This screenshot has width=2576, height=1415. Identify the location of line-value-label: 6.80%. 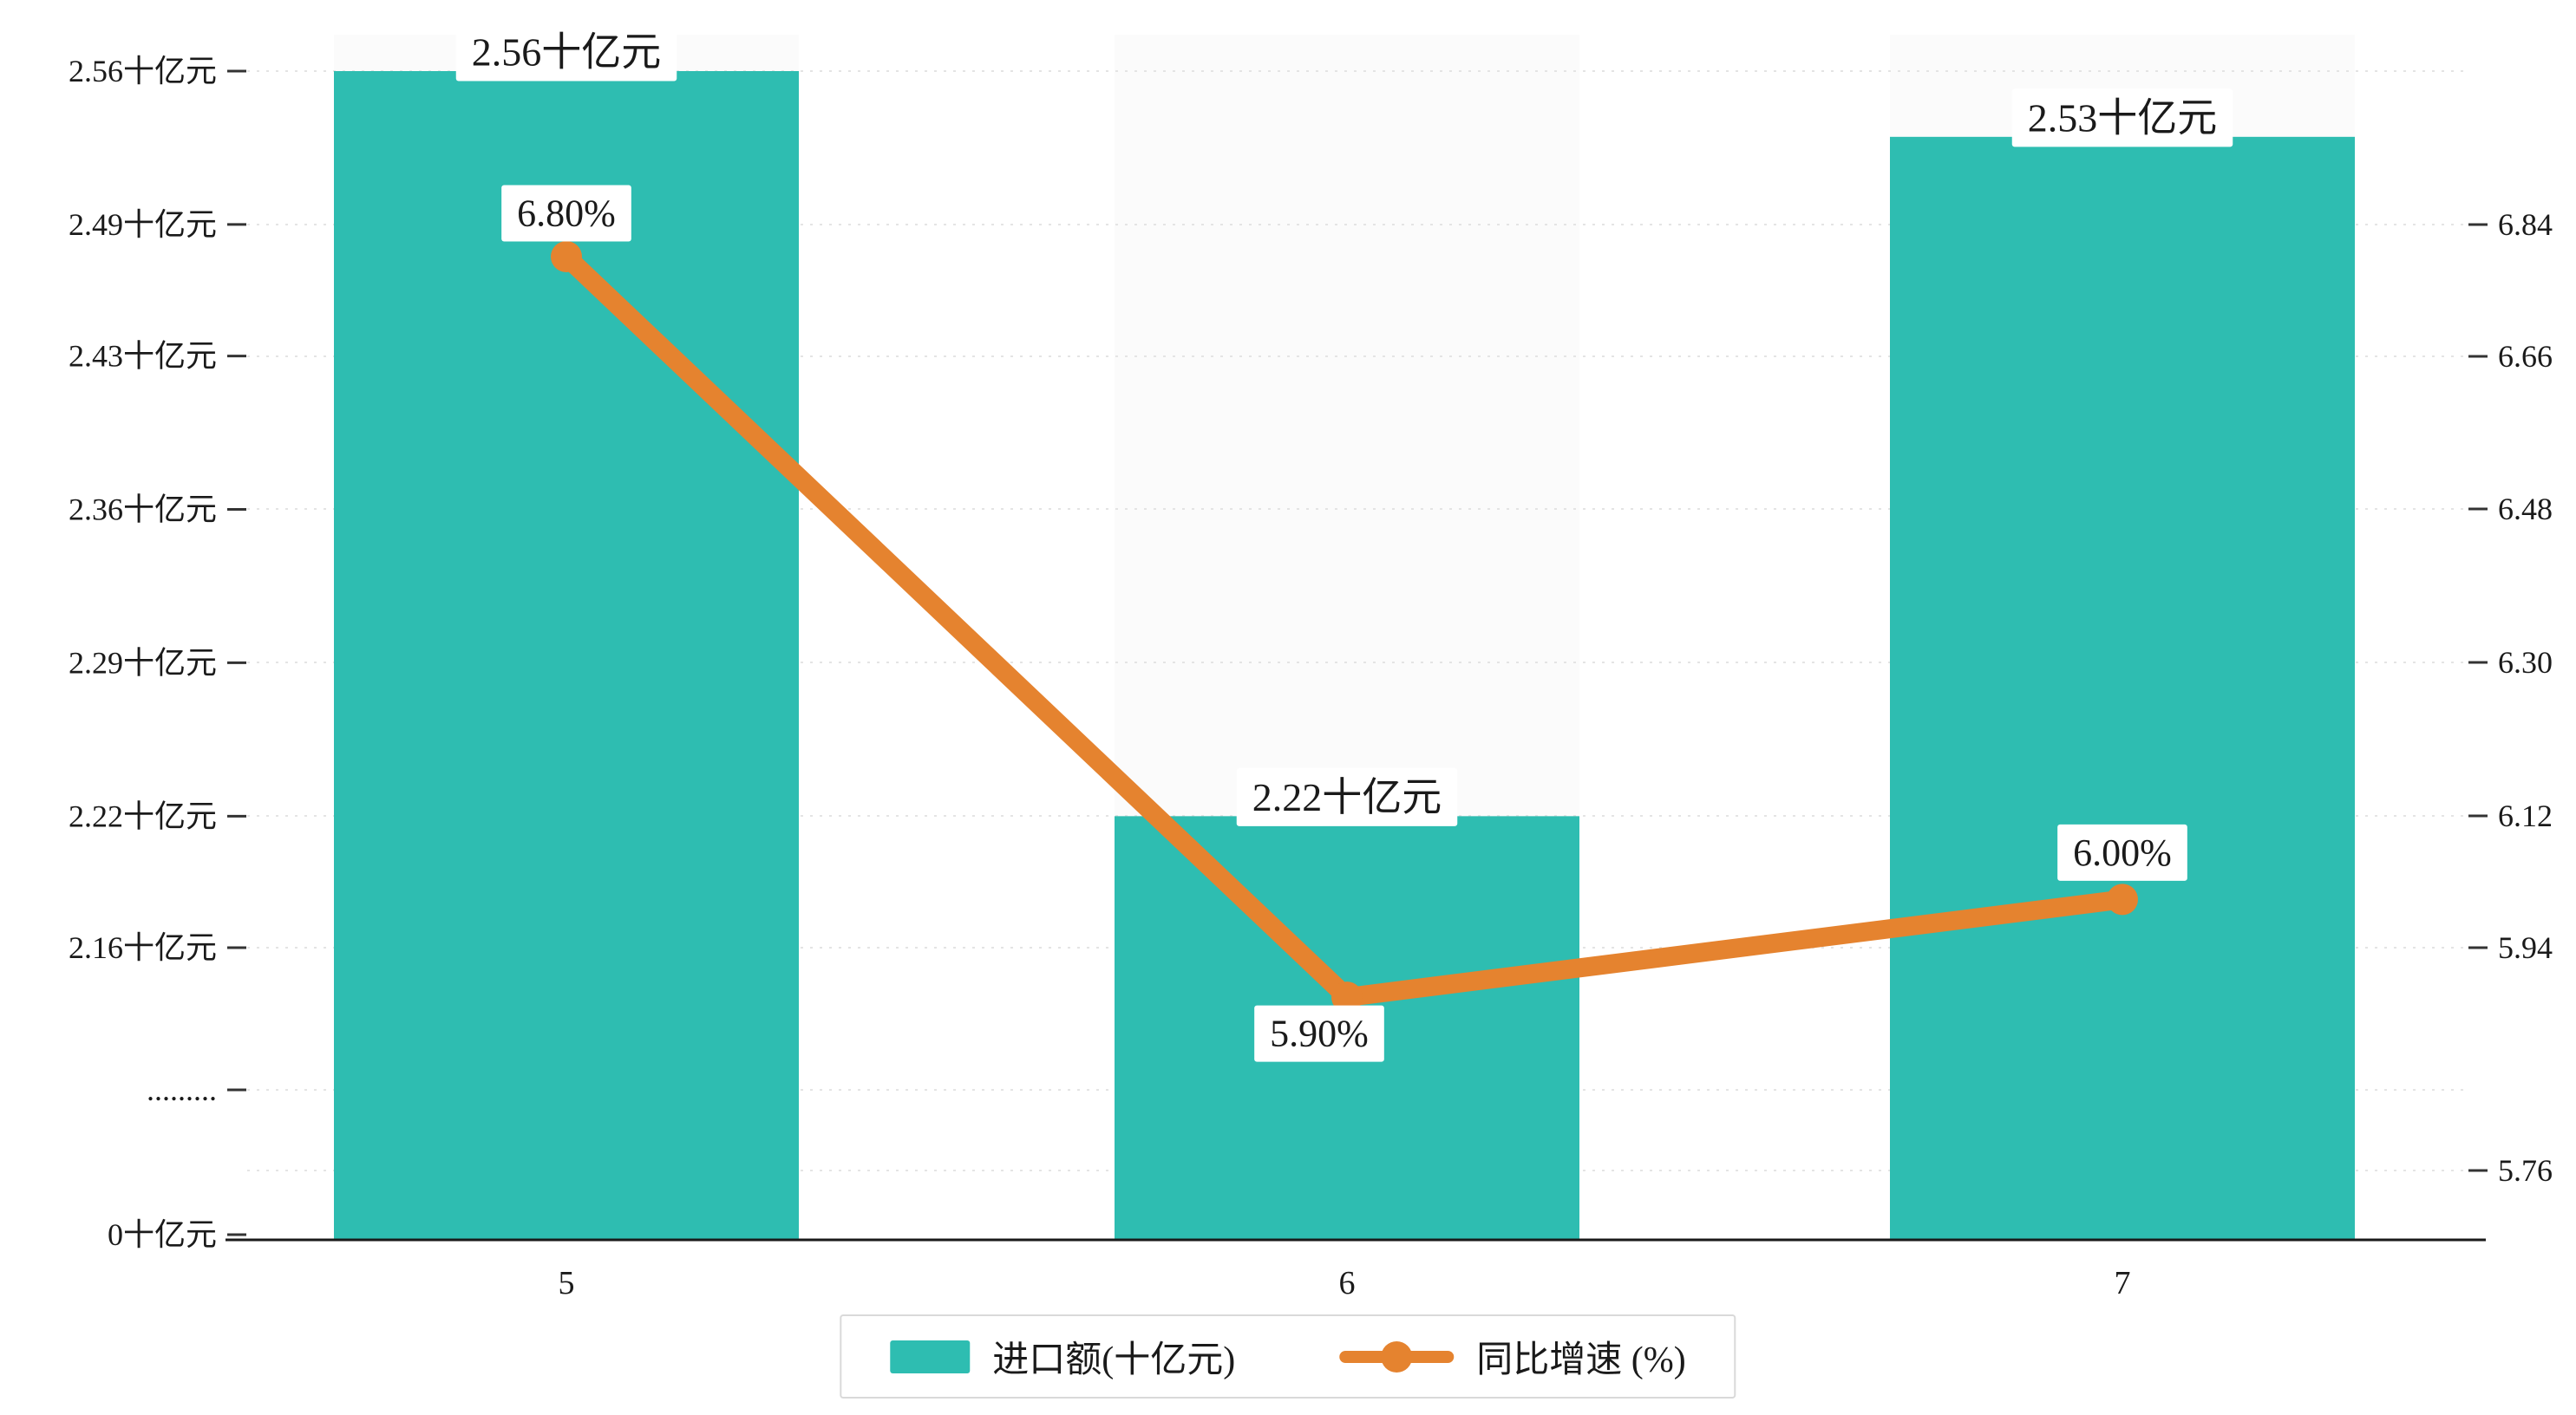
(566, 213).